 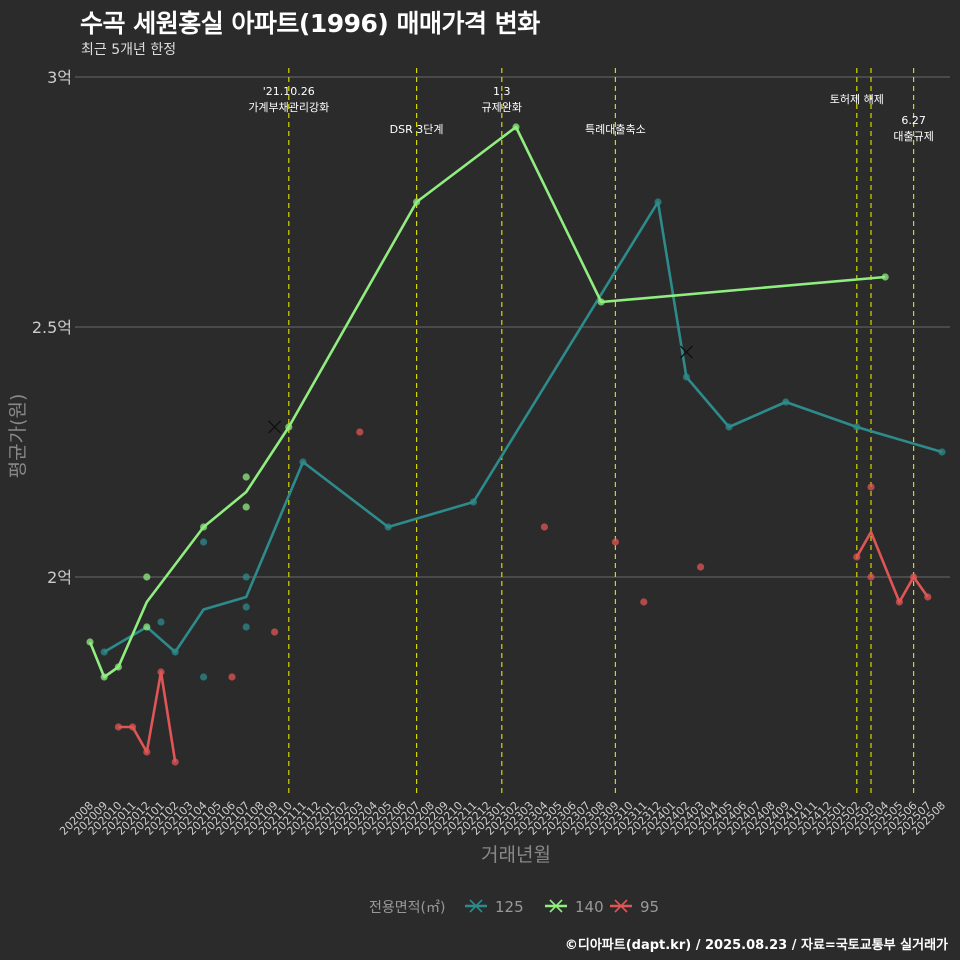 I want to click on event-label: DSR 3단계, so click(x=417, y=129).